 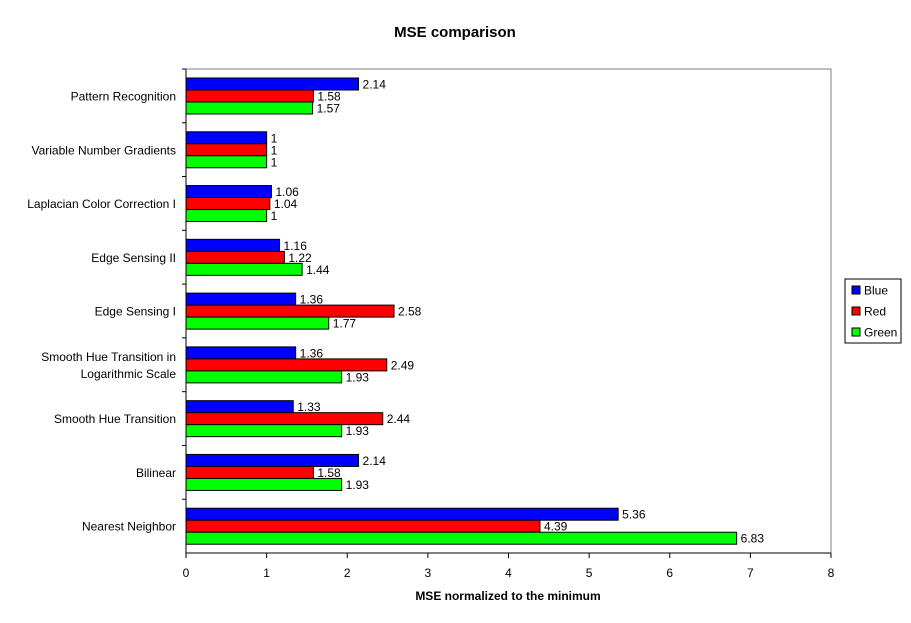 What do you see at coordinates (410, 312) in the screenshot?
I see `data-label-red-4: 2.58` at bounding box center [410, 312].